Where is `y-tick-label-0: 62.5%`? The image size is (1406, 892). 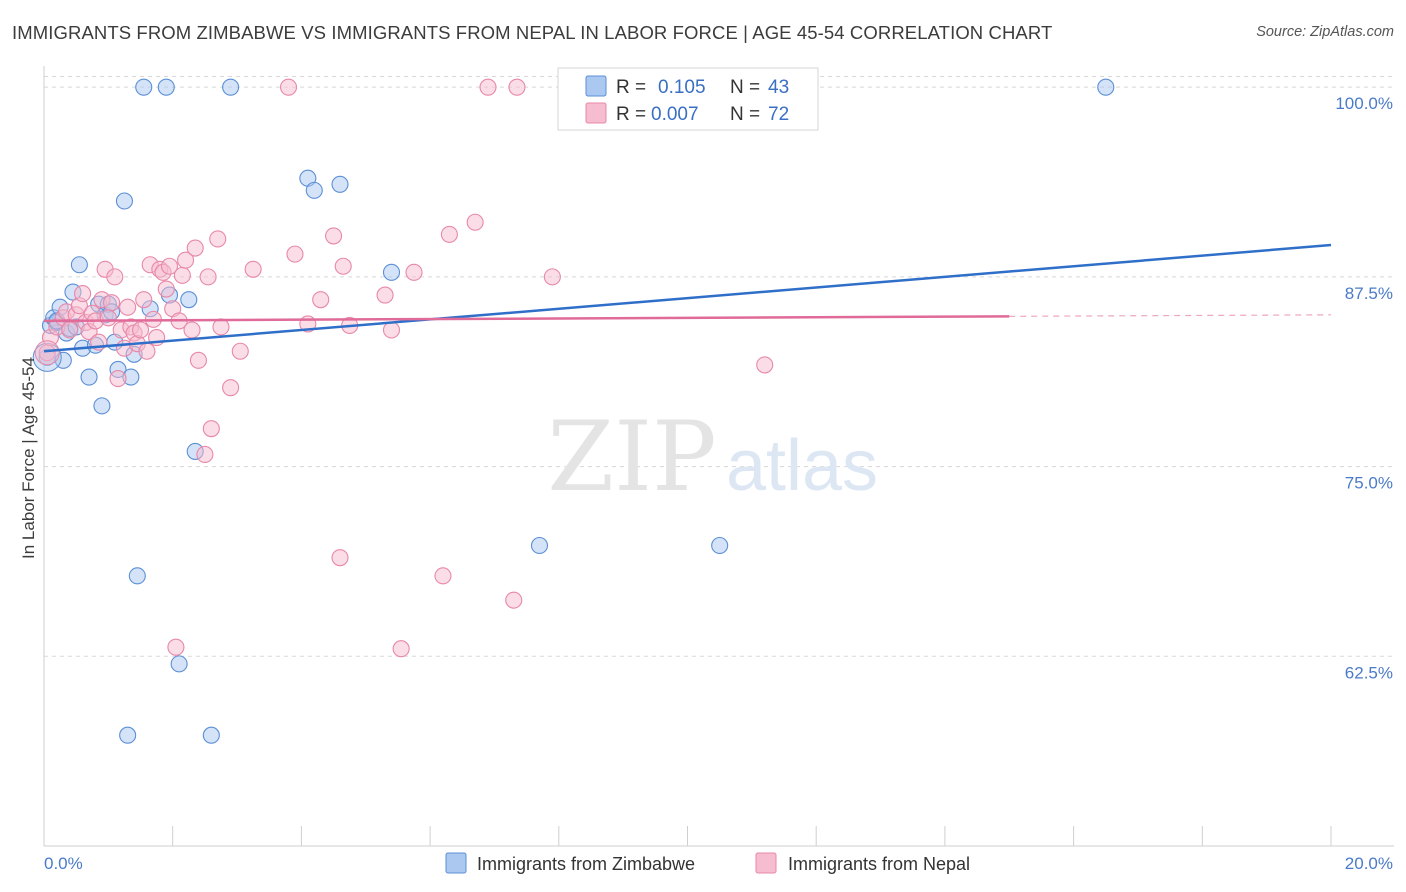 y-tick-label-0: 62.5% is located at coordinates (1369, 672).